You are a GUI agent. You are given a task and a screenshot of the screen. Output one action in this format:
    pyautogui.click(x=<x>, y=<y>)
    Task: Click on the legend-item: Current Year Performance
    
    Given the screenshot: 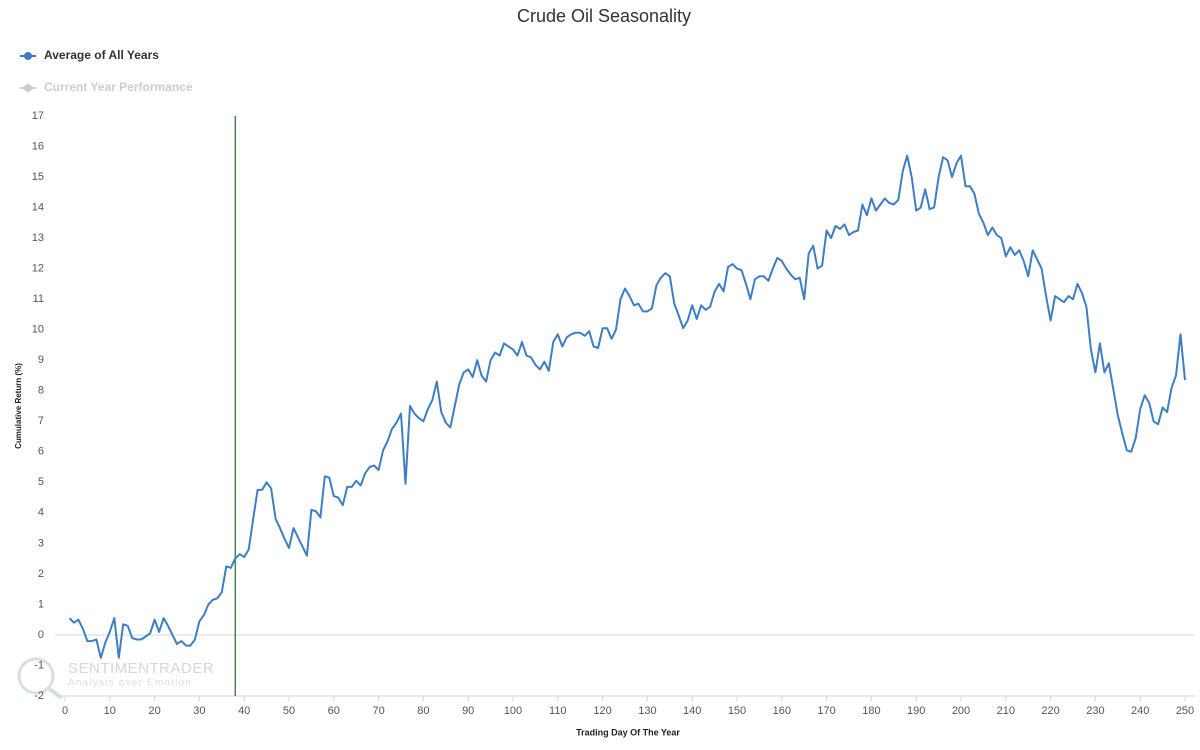 What is the action you would take?
    pyautogui.click(x=106, y=87)
    